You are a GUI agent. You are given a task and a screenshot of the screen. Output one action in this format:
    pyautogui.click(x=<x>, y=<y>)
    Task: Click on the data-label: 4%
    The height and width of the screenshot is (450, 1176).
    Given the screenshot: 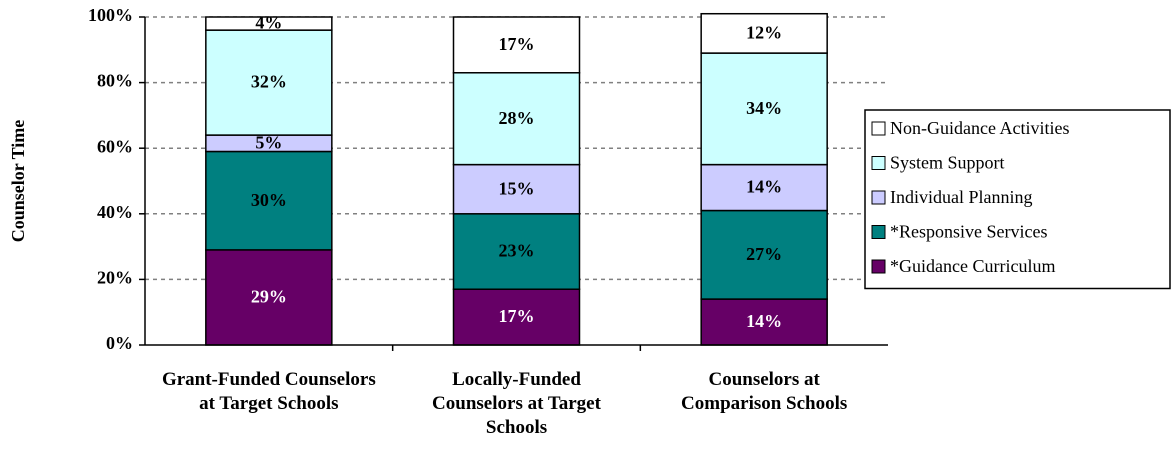 What is the action you would take?
    pyautogui.click(x=268, y=23)
    